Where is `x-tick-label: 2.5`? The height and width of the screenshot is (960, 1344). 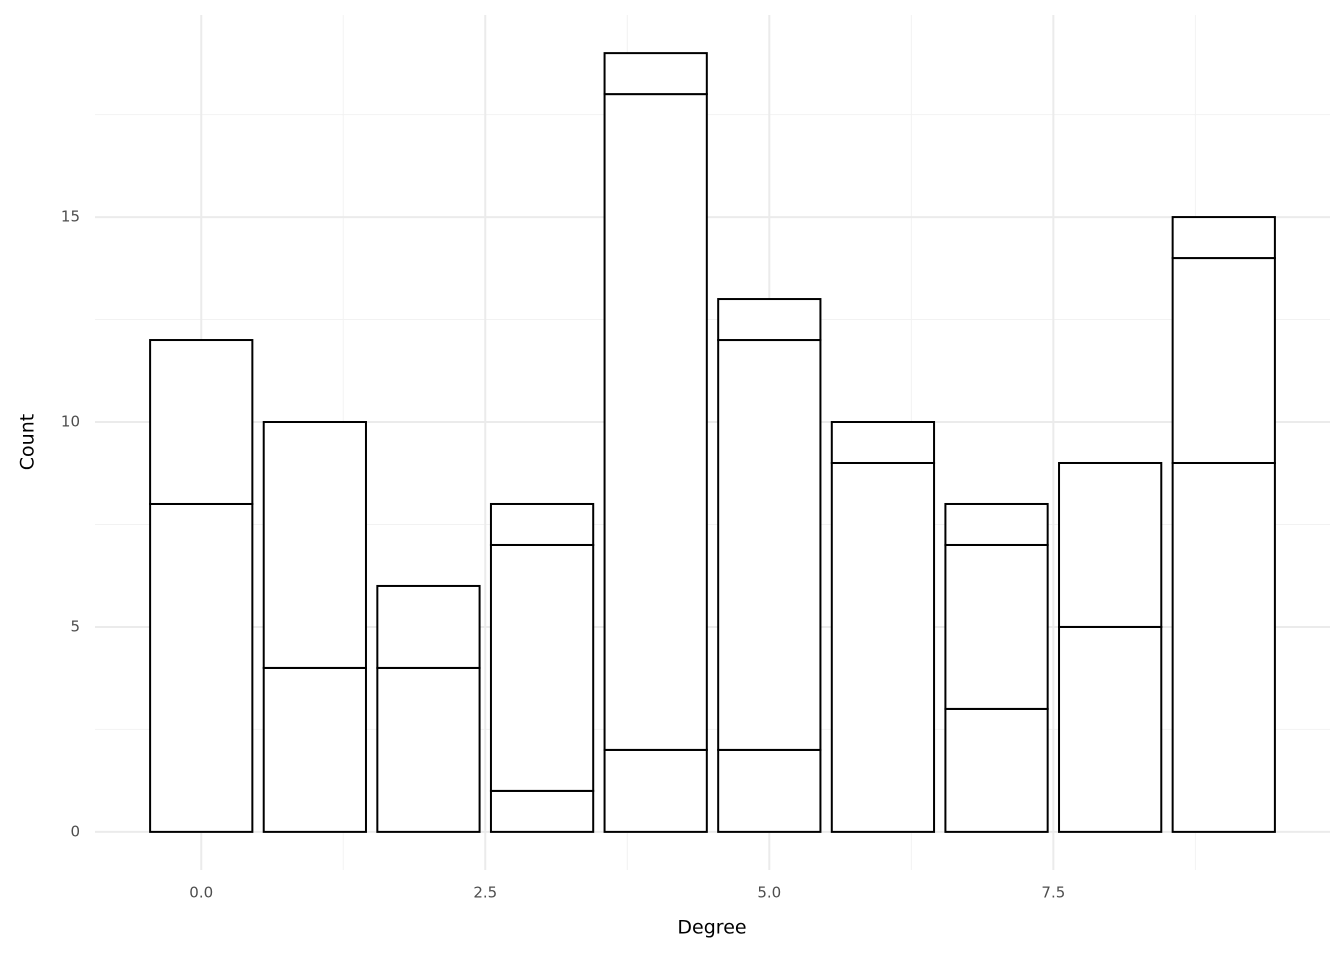 x-tick-label: 2.5 is located at coordinates (485, 893).